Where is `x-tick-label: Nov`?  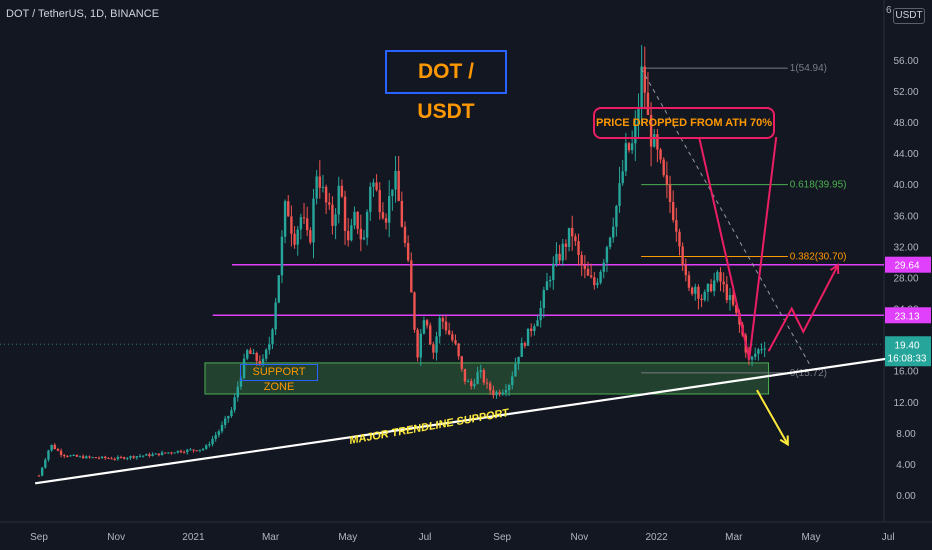
x-tick-label: Nov is located at coordinates (116, 537).